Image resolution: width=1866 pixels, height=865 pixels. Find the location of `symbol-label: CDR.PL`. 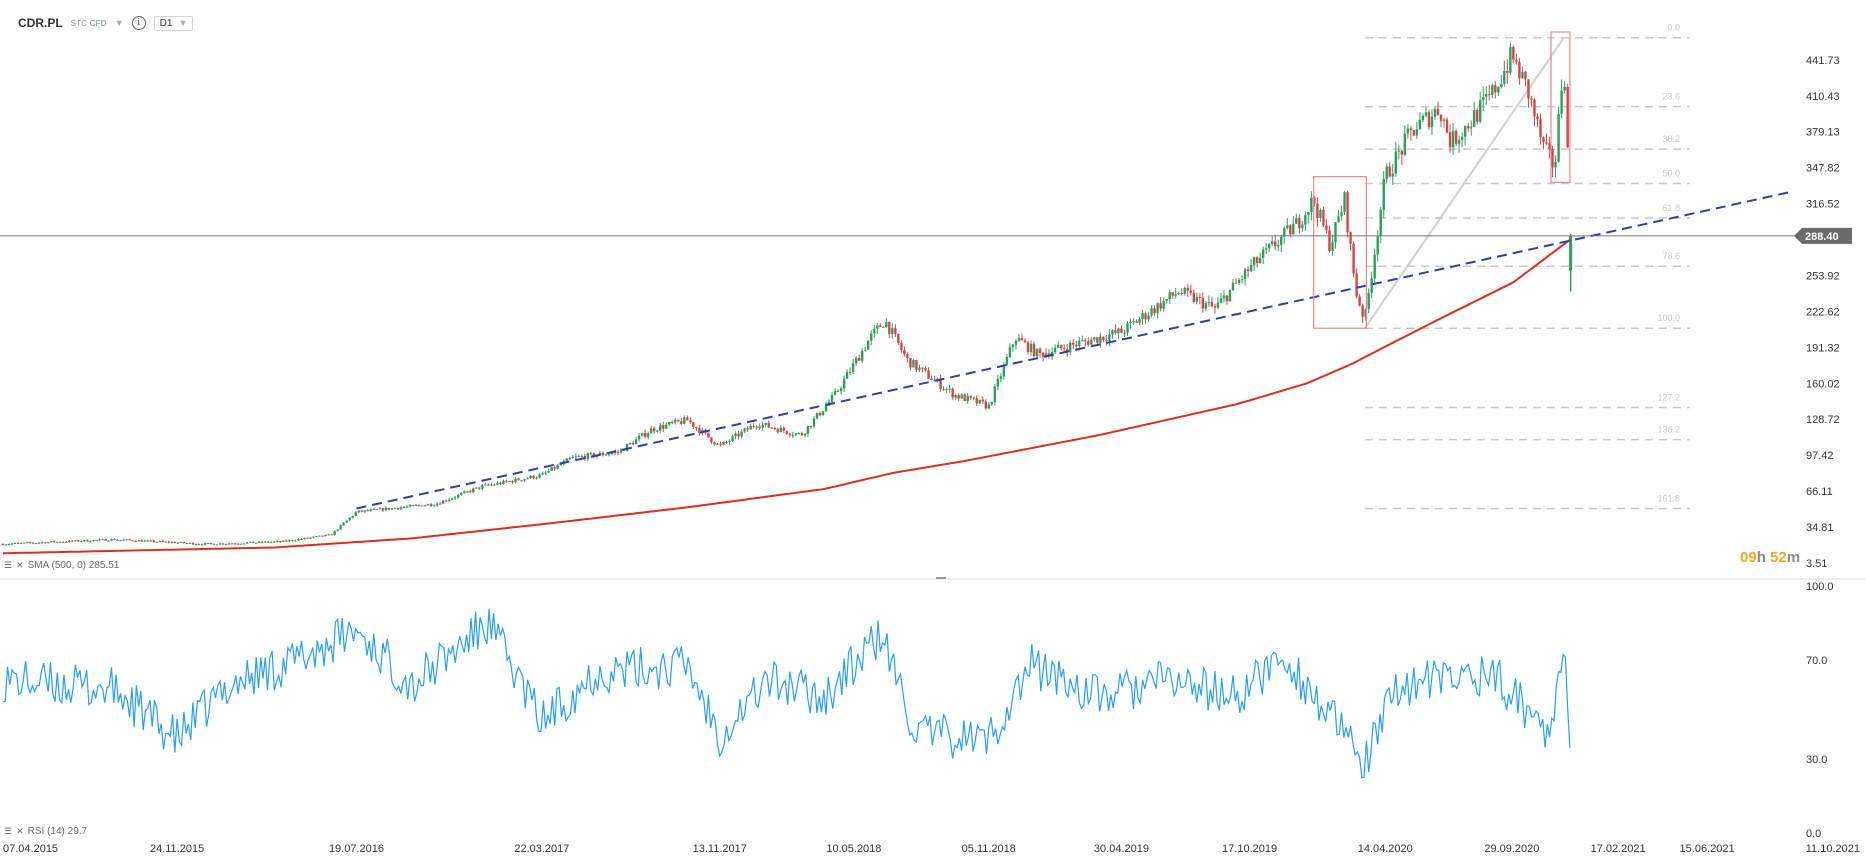

symbol-label: CDR.PL is located at coordinates (40, 23).